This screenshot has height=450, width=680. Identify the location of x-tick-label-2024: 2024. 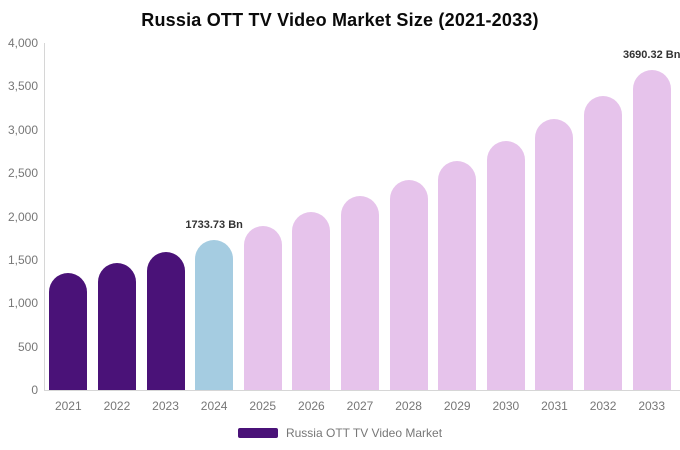
(214, 406).